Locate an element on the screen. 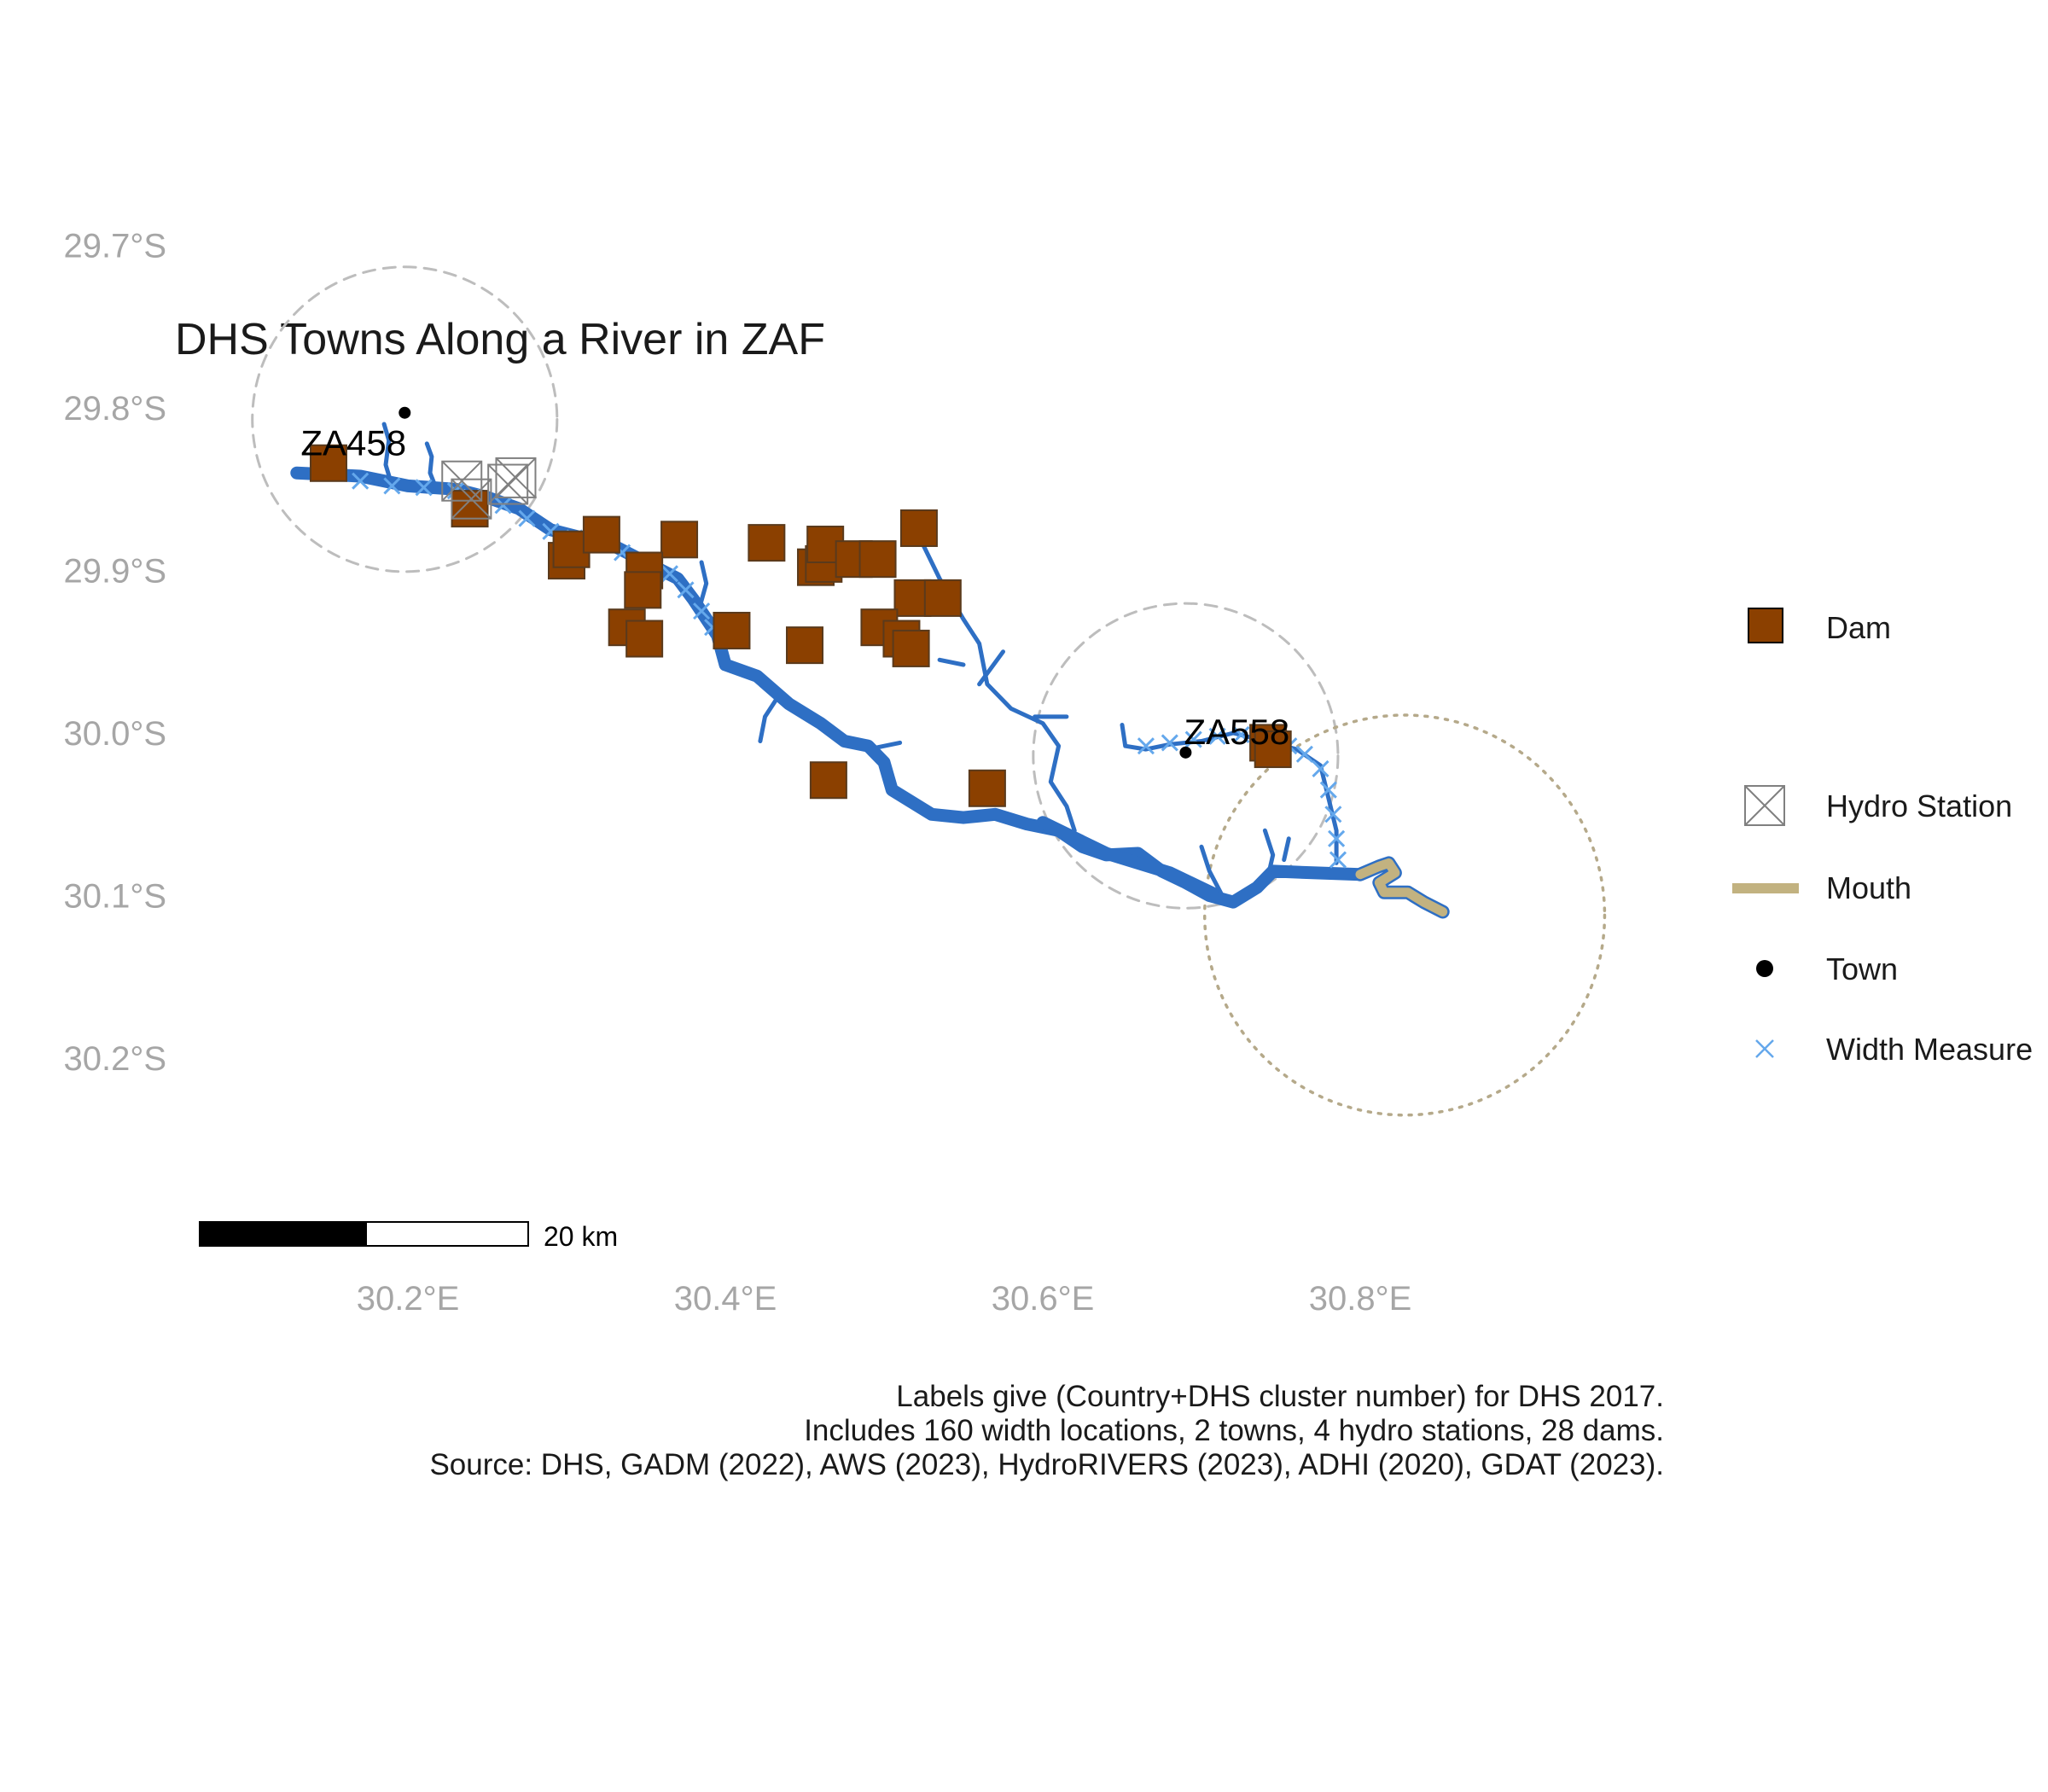 Image resolution: width=2048 pixels, height=1792 pixels. mouth-segment is located at coordinates (1401, 887).